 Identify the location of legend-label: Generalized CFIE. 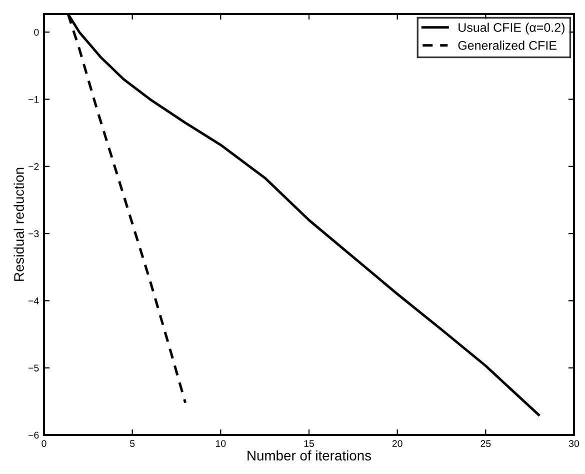
(507, 45).